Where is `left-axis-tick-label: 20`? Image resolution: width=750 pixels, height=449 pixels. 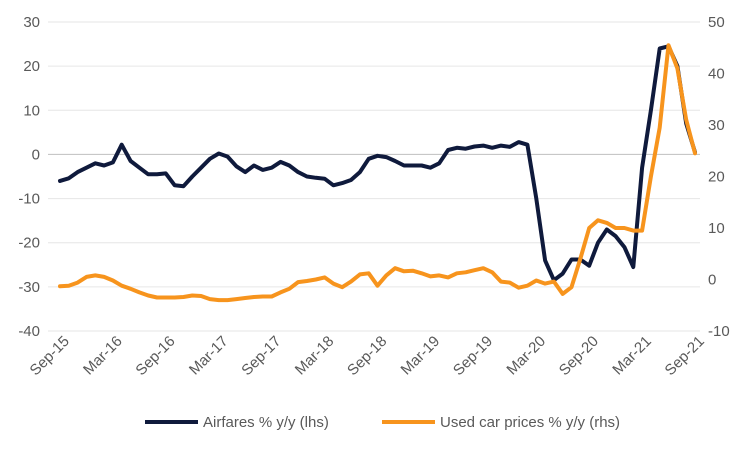 left-axis-tick-label: 20 is located at coordinates (31, 66).